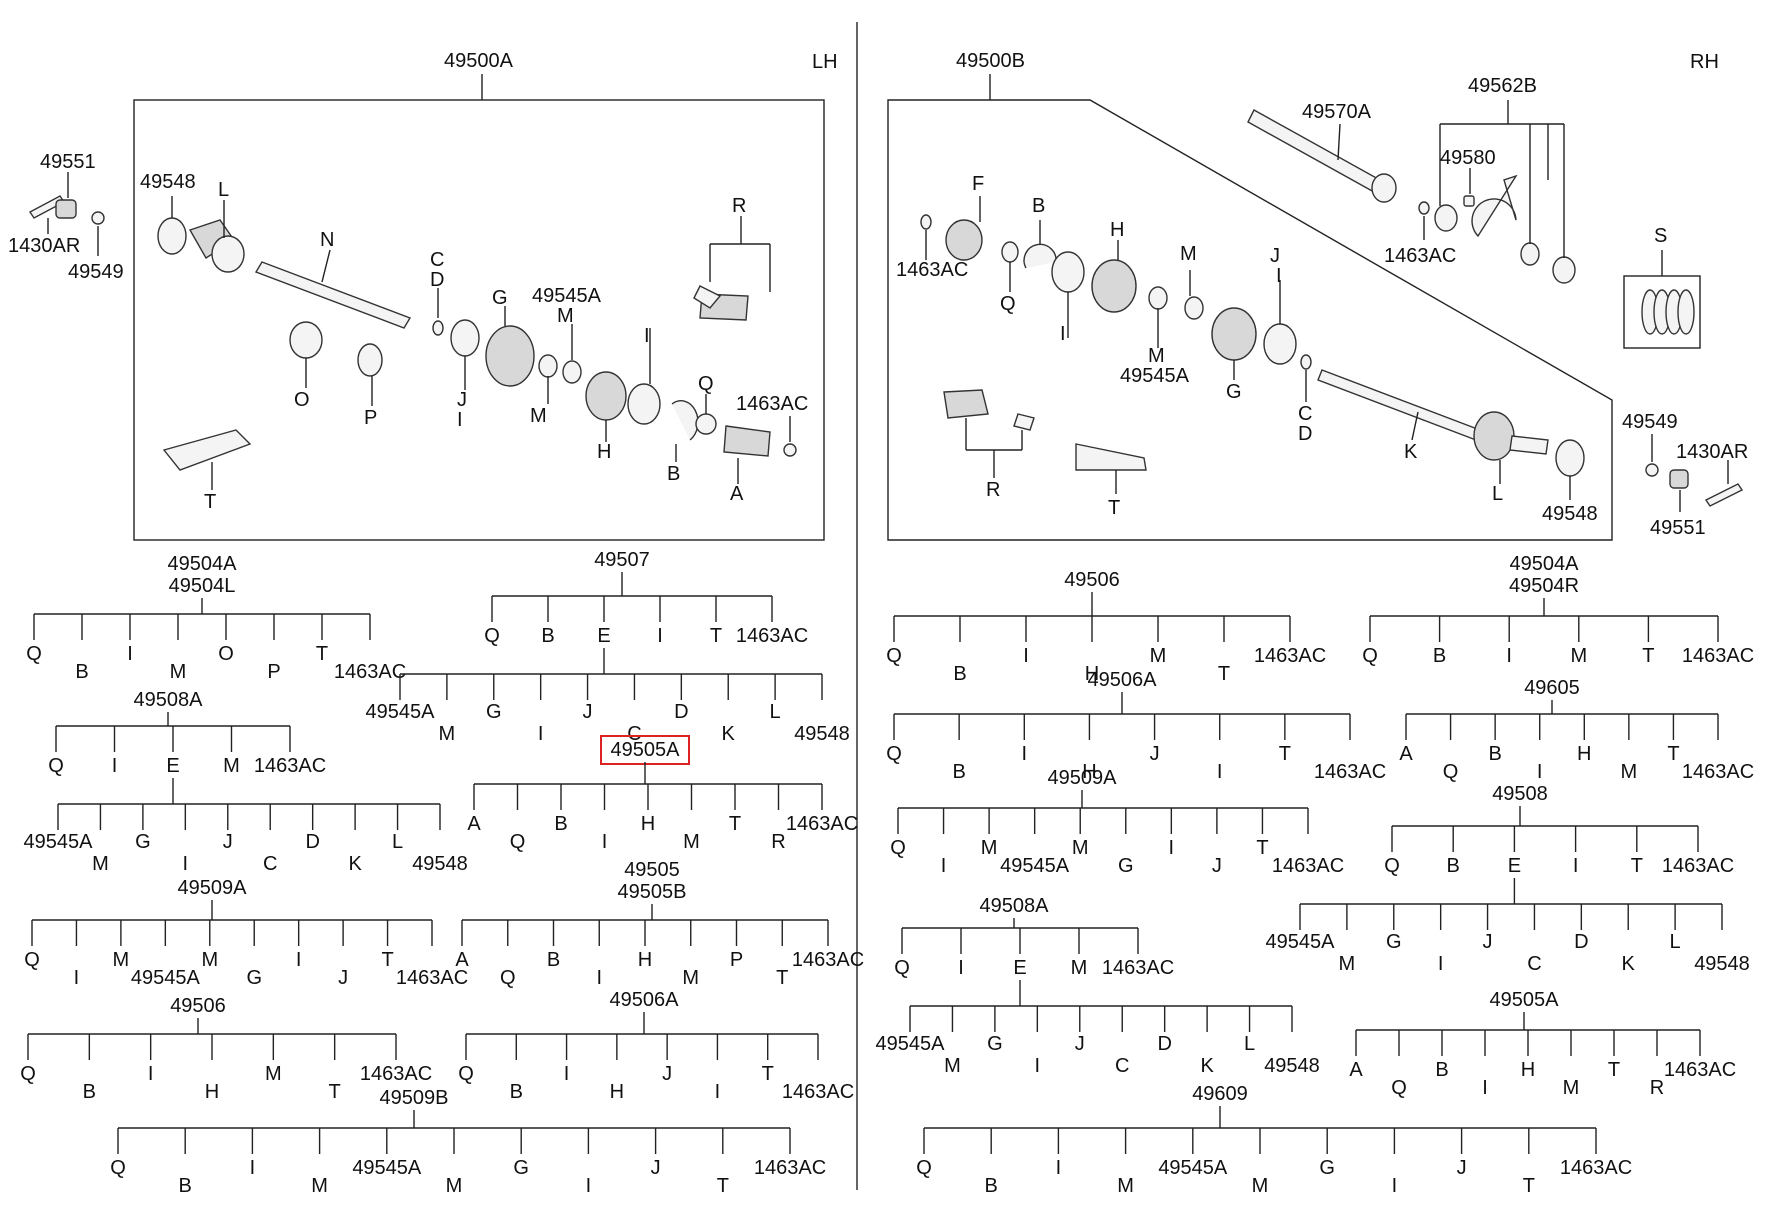  I want to click on rh-tree-7-sub-child-6: D, so click(1581, 942).